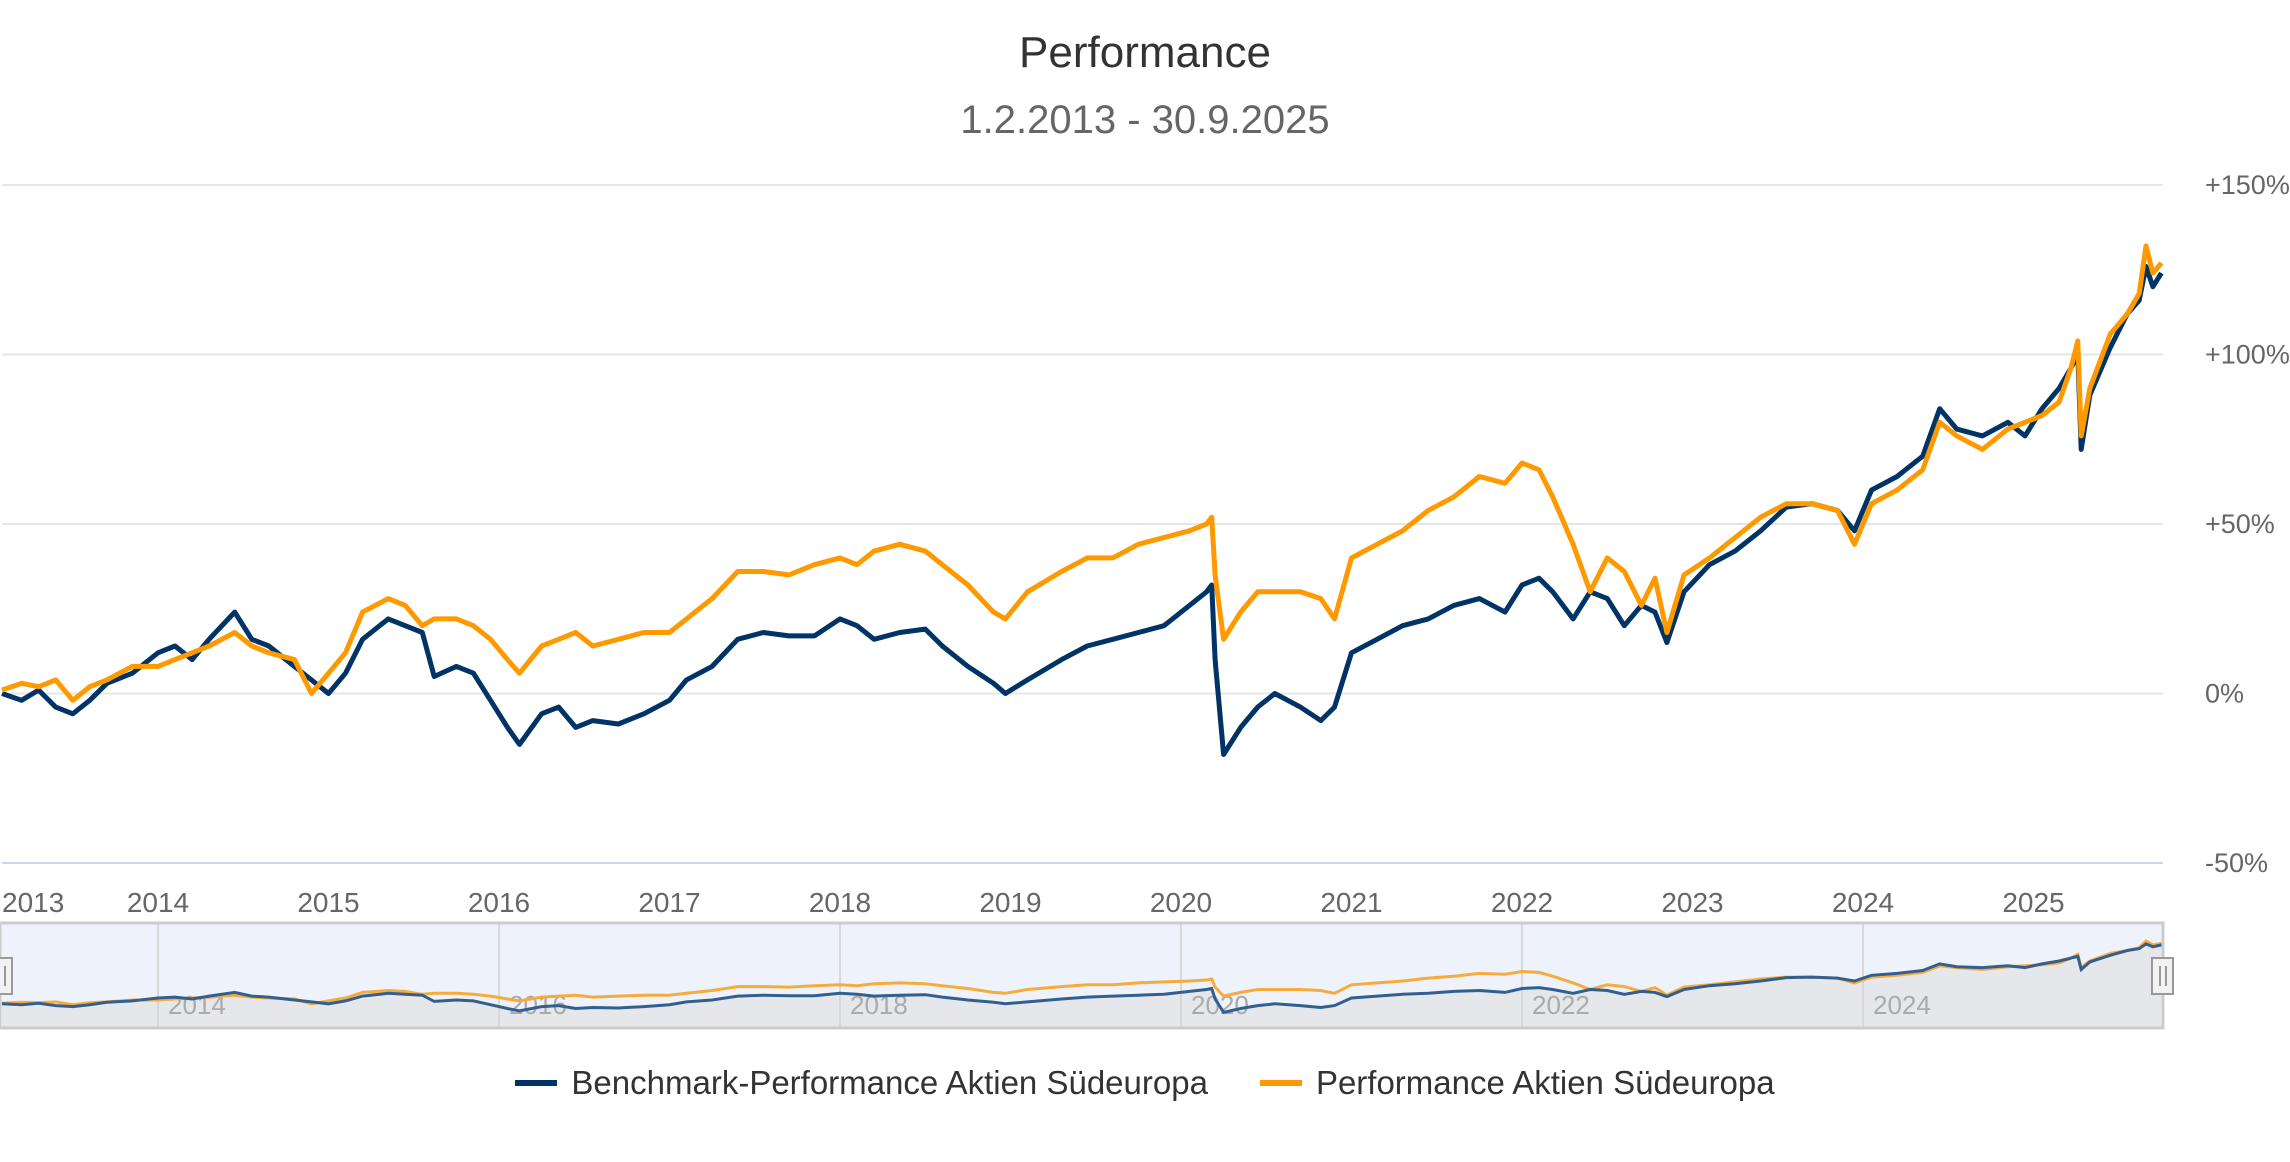 Image resolution: width=2290 pixels, height=1162 pixels. I want to click on x-tick-label: 2016, so click(499, 902).